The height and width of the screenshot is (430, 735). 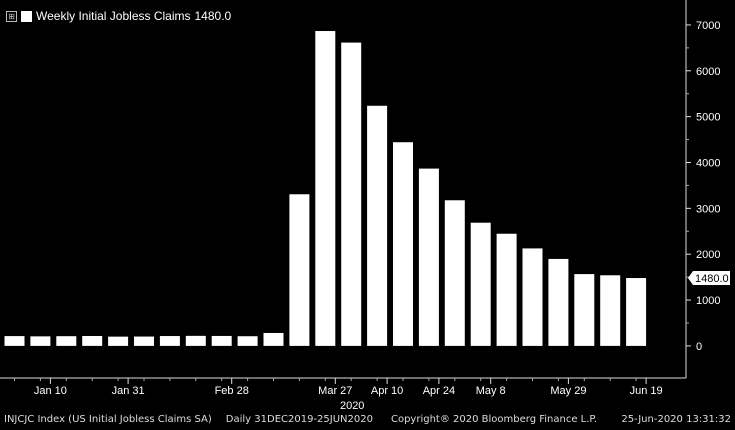 What do you see at coordinates (712, 279) in the screenshot?
I see `last-value-label: 1480.0` at bounding box center [712, 279].